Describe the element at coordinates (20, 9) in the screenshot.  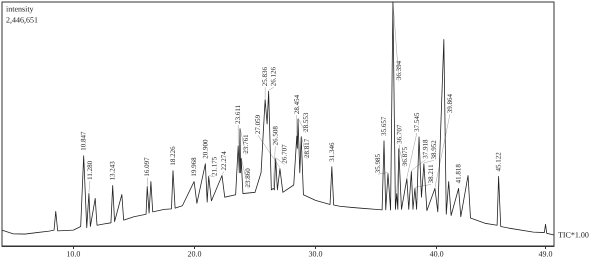
I see `y-axis-title: intensity` at that location.